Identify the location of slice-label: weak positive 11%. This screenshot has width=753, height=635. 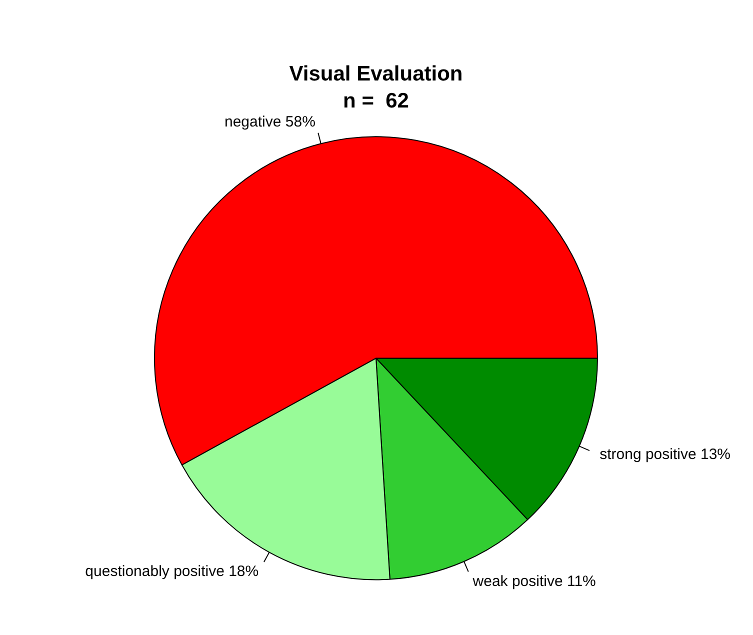
(534, 581).